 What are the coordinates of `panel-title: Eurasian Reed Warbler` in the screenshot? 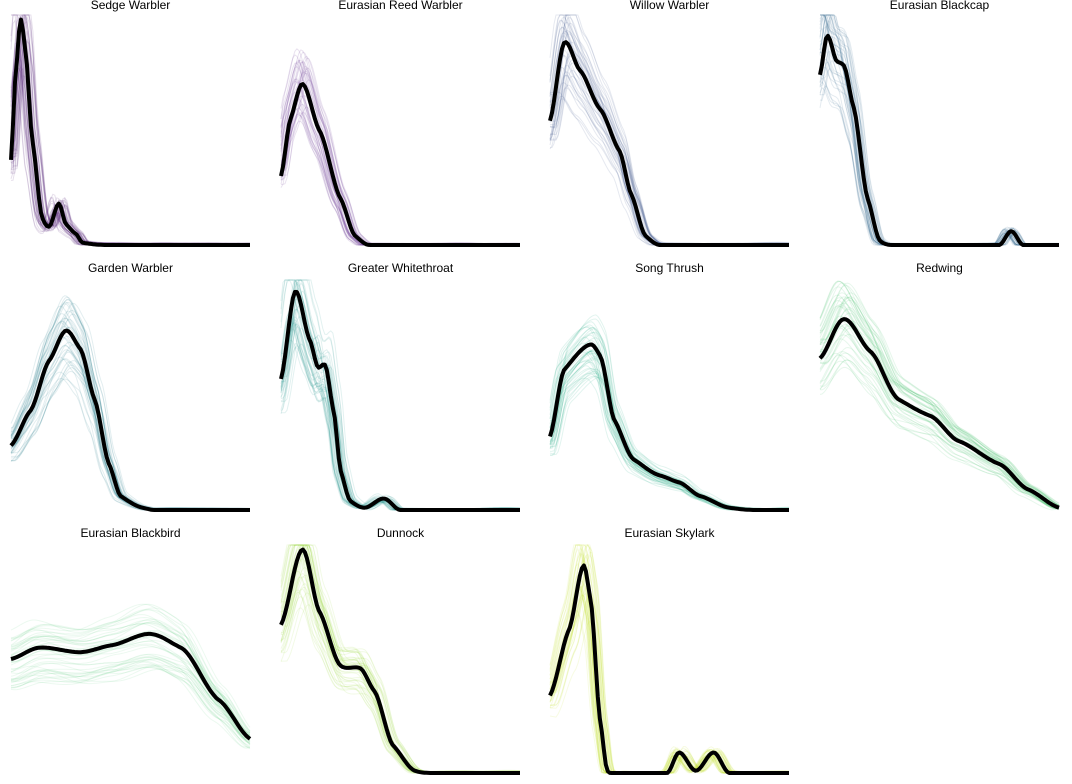 It's located at (400, 6).